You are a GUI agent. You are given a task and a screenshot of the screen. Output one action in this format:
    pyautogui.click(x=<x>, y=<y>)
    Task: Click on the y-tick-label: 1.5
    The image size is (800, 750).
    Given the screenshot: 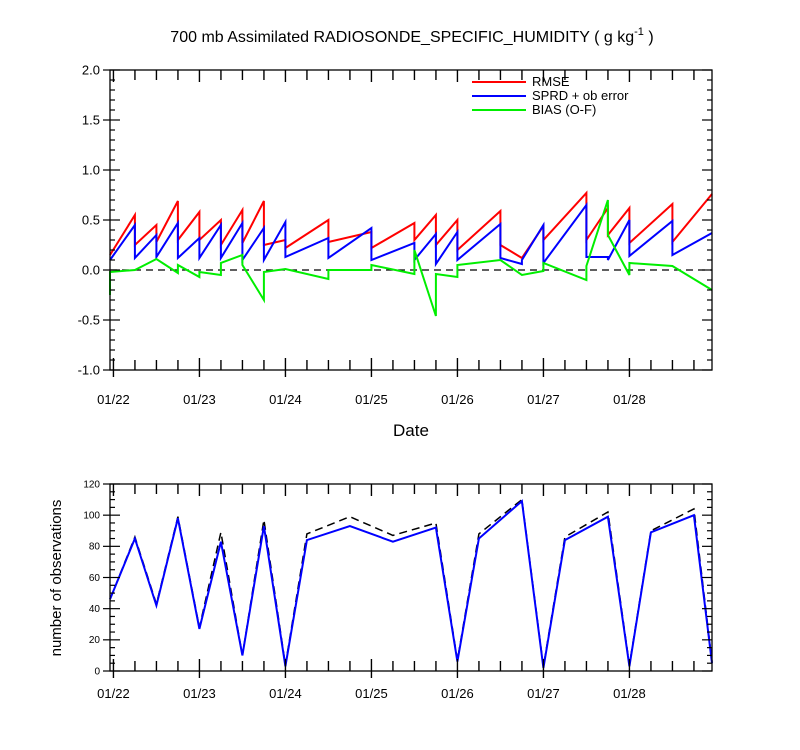 What is the action you would take?
    pyautogui.click(x=91, y=119)
    